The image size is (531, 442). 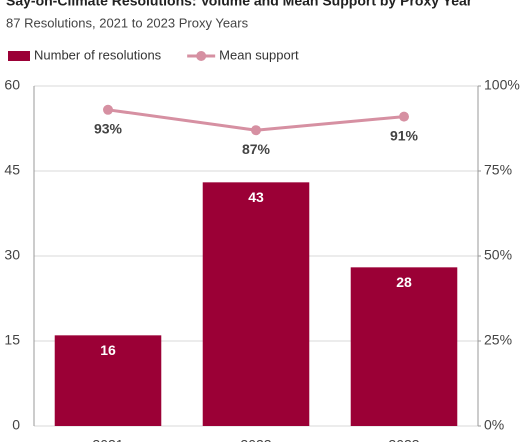 I want to click on y2-tick-label: 75%, so click(x=498, y=170).